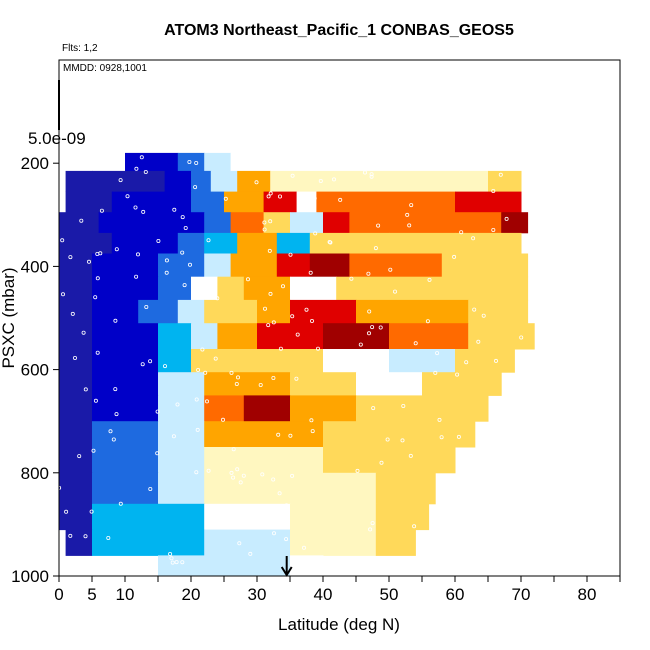  What do you see at coordinates (30, 576) in the screenshot?
I see `y-tick-label: 1000` at bounding box center [30, 576].